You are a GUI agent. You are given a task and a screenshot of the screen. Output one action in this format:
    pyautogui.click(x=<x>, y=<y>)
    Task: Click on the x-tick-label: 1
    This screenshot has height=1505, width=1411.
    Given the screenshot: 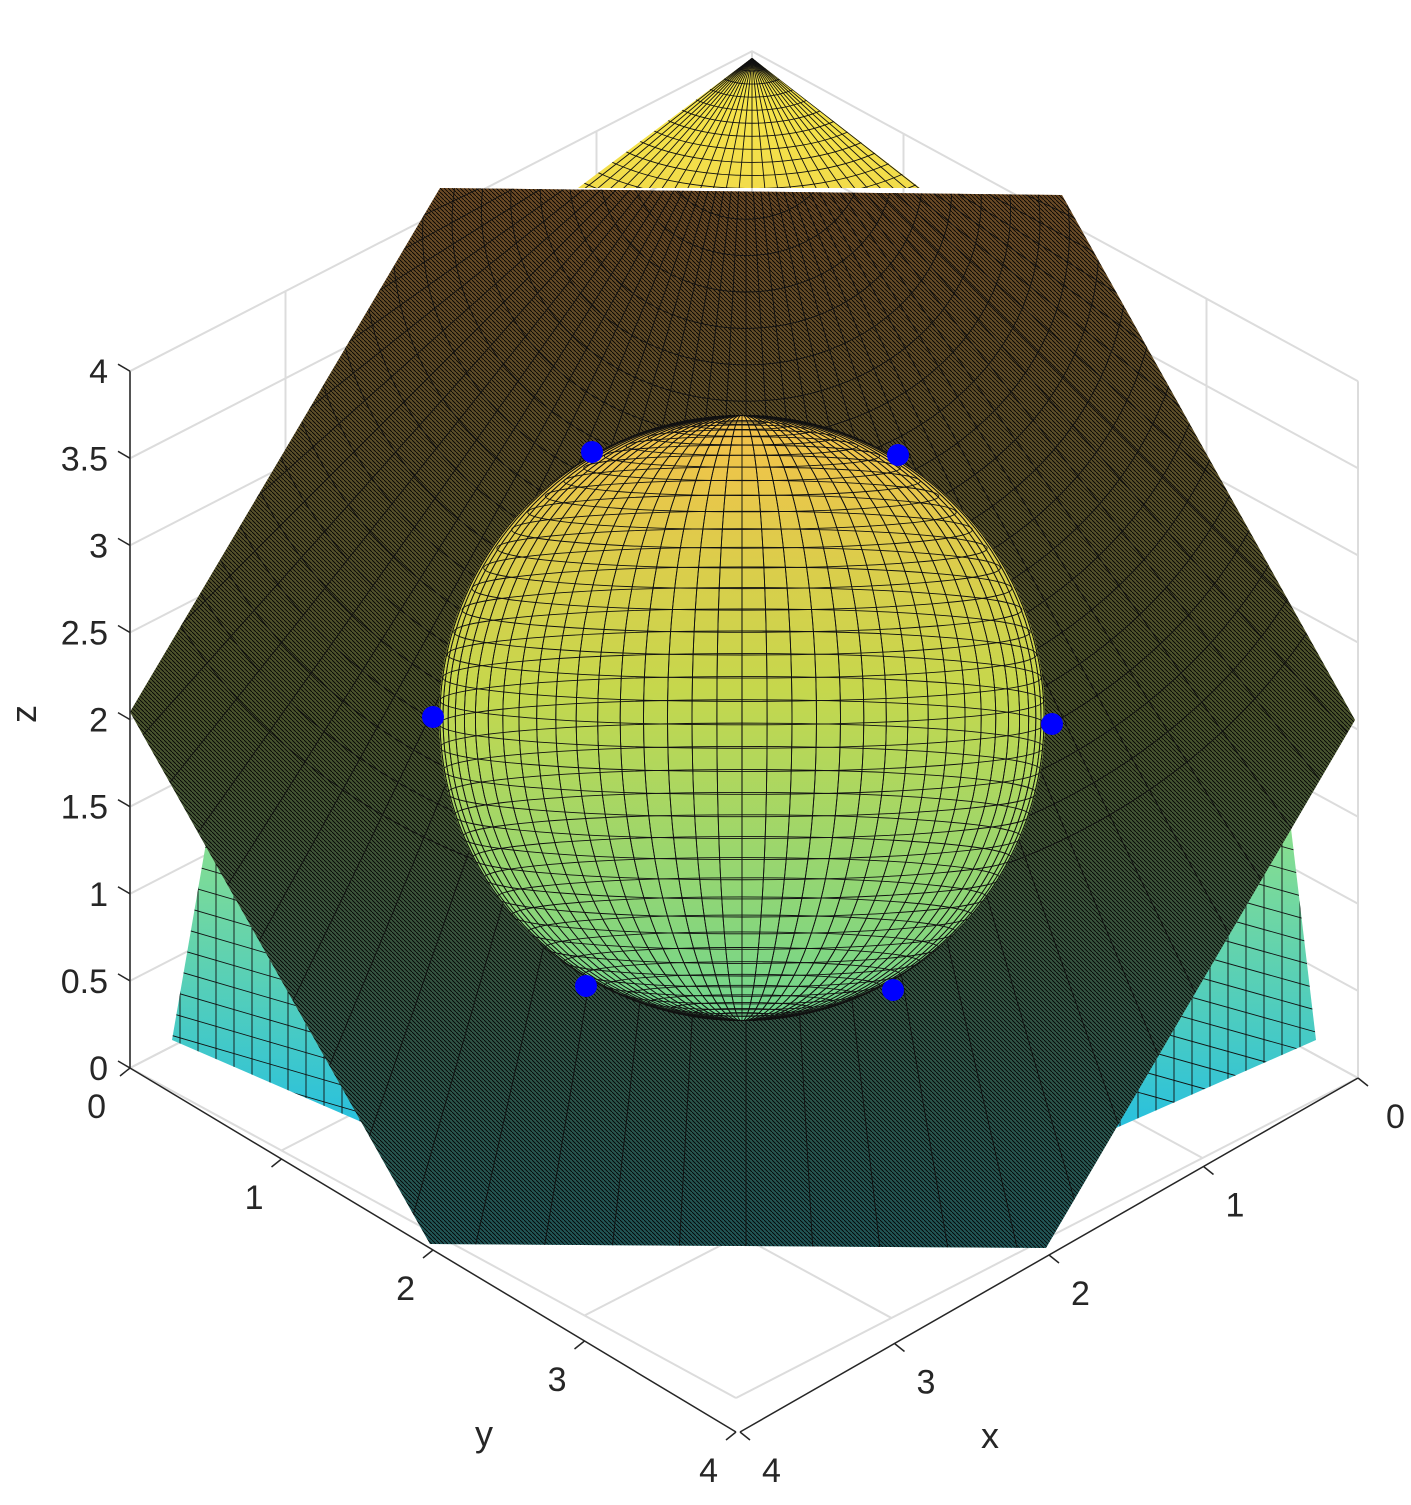 What is the action you would take?
    pyautogui.click(x=1235, y=1206)
    